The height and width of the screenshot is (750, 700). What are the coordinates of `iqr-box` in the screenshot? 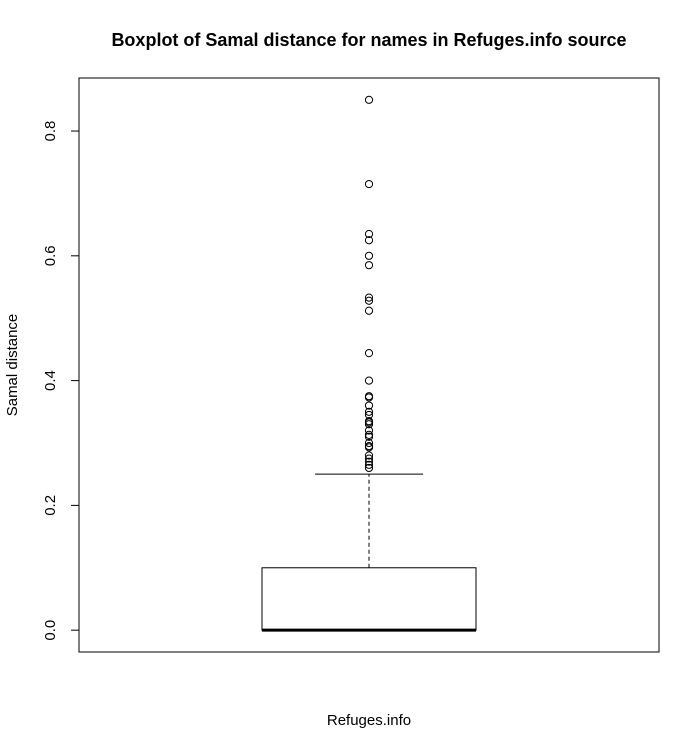 It's located at (369, 599).